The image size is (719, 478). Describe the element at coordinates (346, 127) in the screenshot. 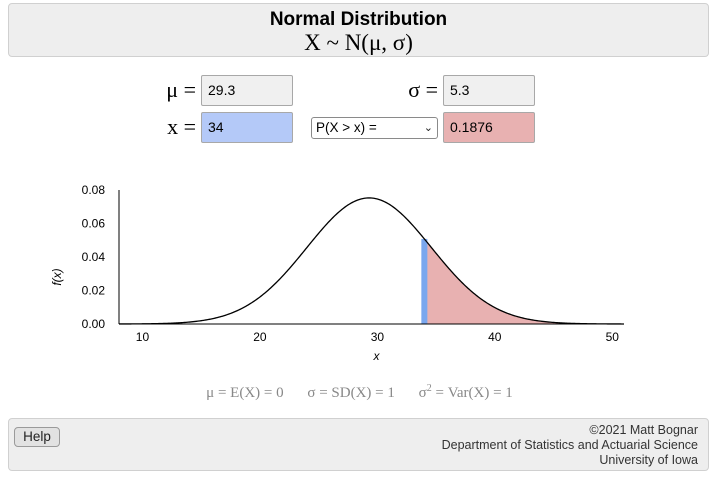

I see `probability-type-value: P(X > x) =` at that location.